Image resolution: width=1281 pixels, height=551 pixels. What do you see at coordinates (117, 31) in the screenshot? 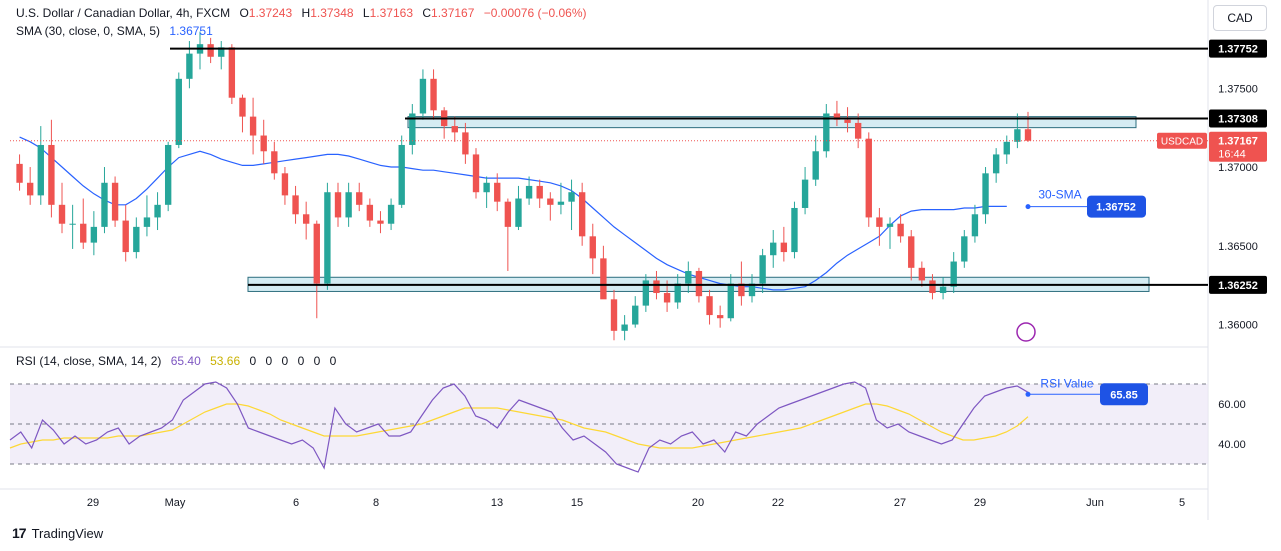
I see `sma-legend: SMA (30, close, 0, SMA, 5) 1.36751` at bounding box center [117, 31].